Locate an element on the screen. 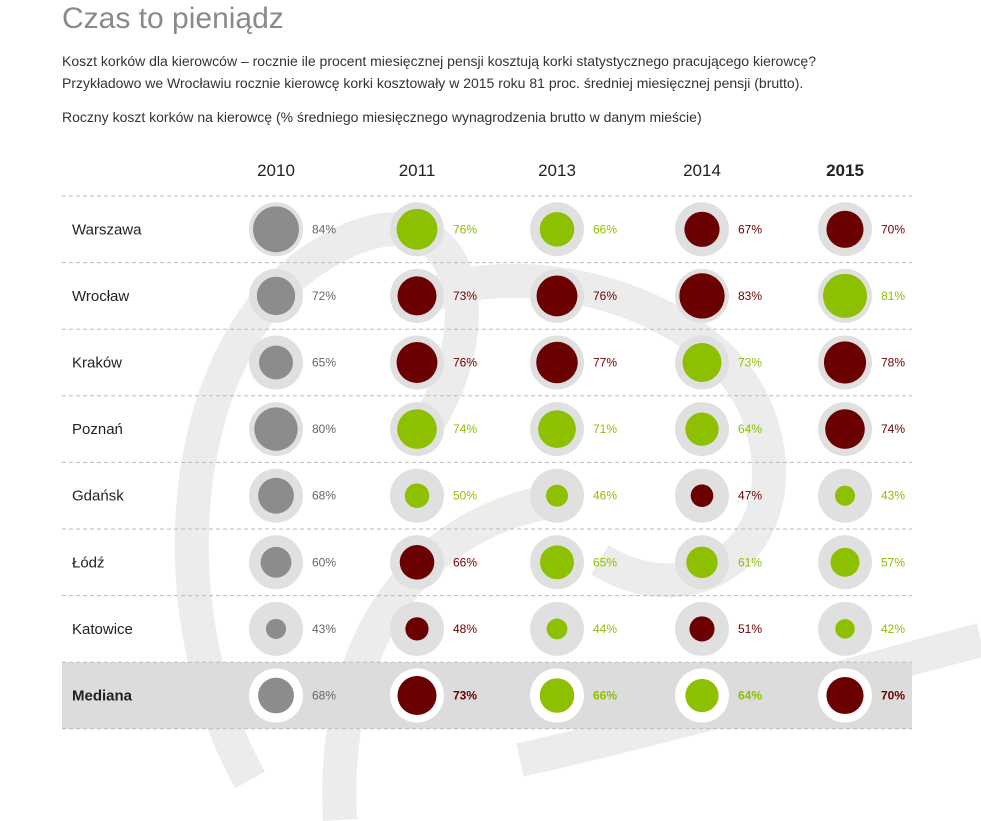 The height and width of the screenshot is (821, 981). city-label: Kraków is located at coordinates (97, 363).